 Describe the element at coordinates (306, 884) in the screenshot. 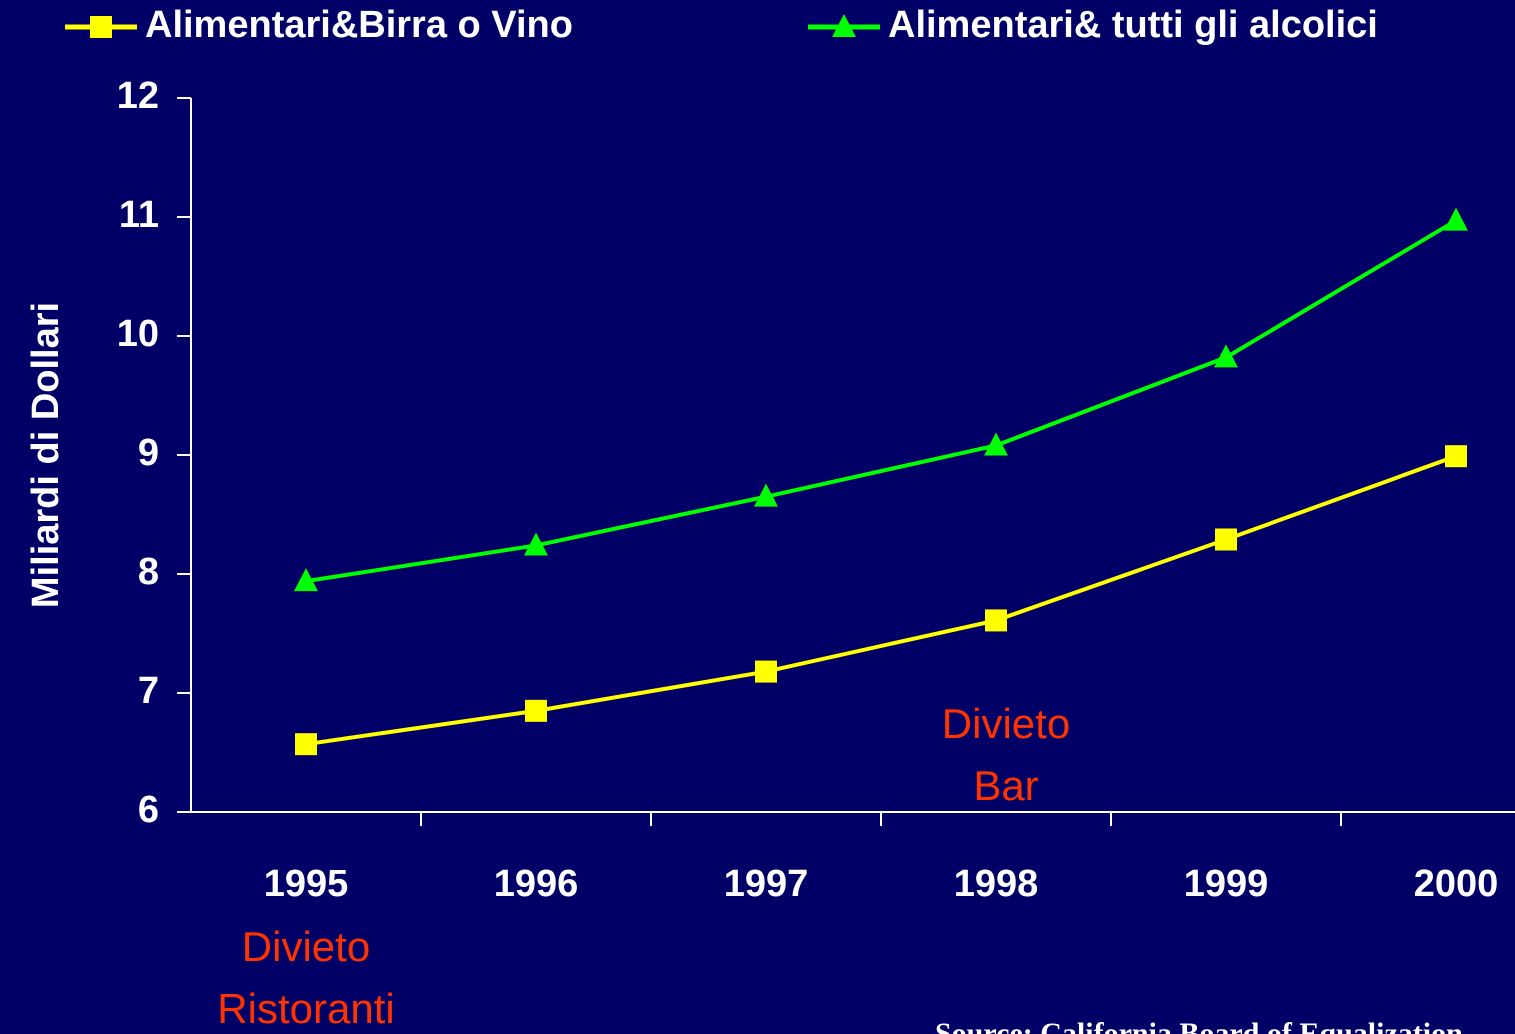

I see `x-tick-label: 1995` at that location.